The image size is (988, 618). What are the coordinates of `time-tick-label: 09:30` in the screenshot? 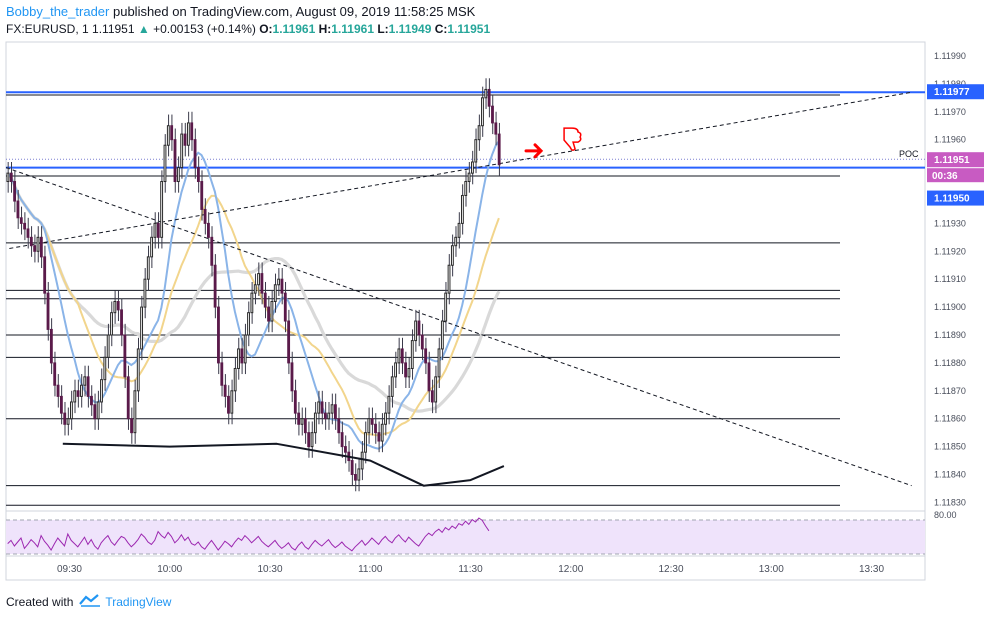 It's located at (69, 569).